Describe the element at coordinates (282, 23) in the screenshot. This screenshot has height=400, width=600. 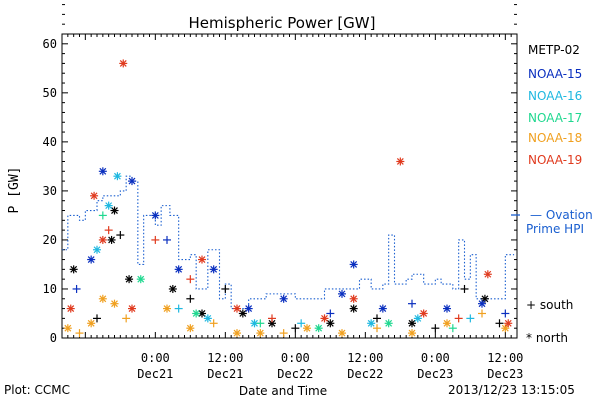
I see `chart-title: Hemispheric Power [GW]` at that location.